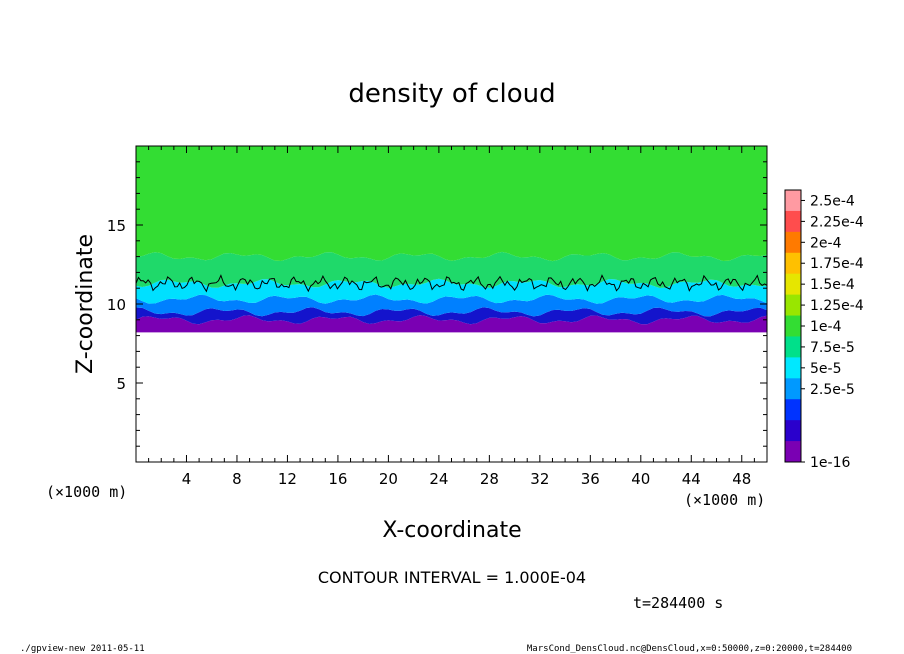 This screenshot has width=904, height=654. What do you see at coordinates (116, 305) in the screenshot?
I see `y-tick-label: 10` at bounding box center [116, 305].